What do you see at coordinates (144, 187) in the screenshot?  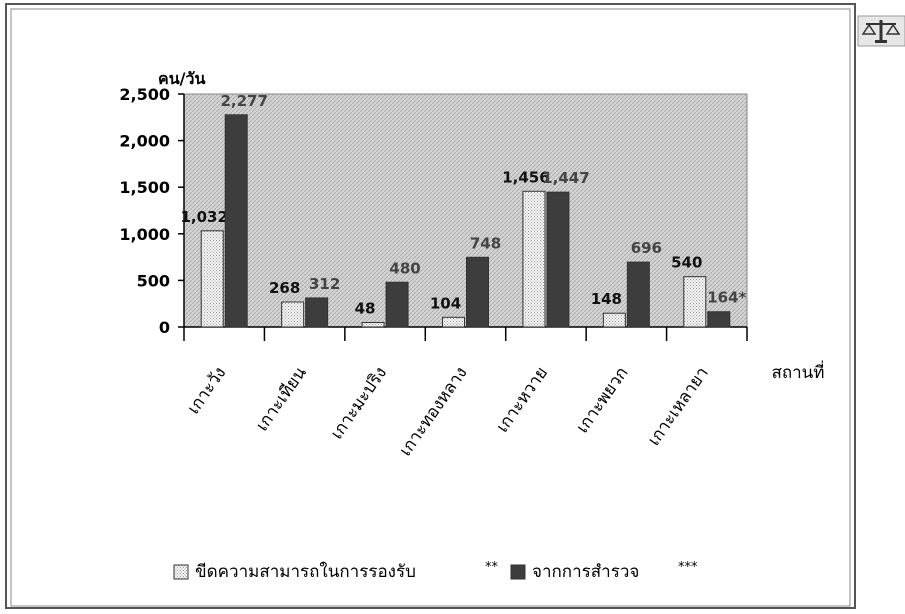 I see `y-tick-label: 1,500` at bounding box center [144, 187].